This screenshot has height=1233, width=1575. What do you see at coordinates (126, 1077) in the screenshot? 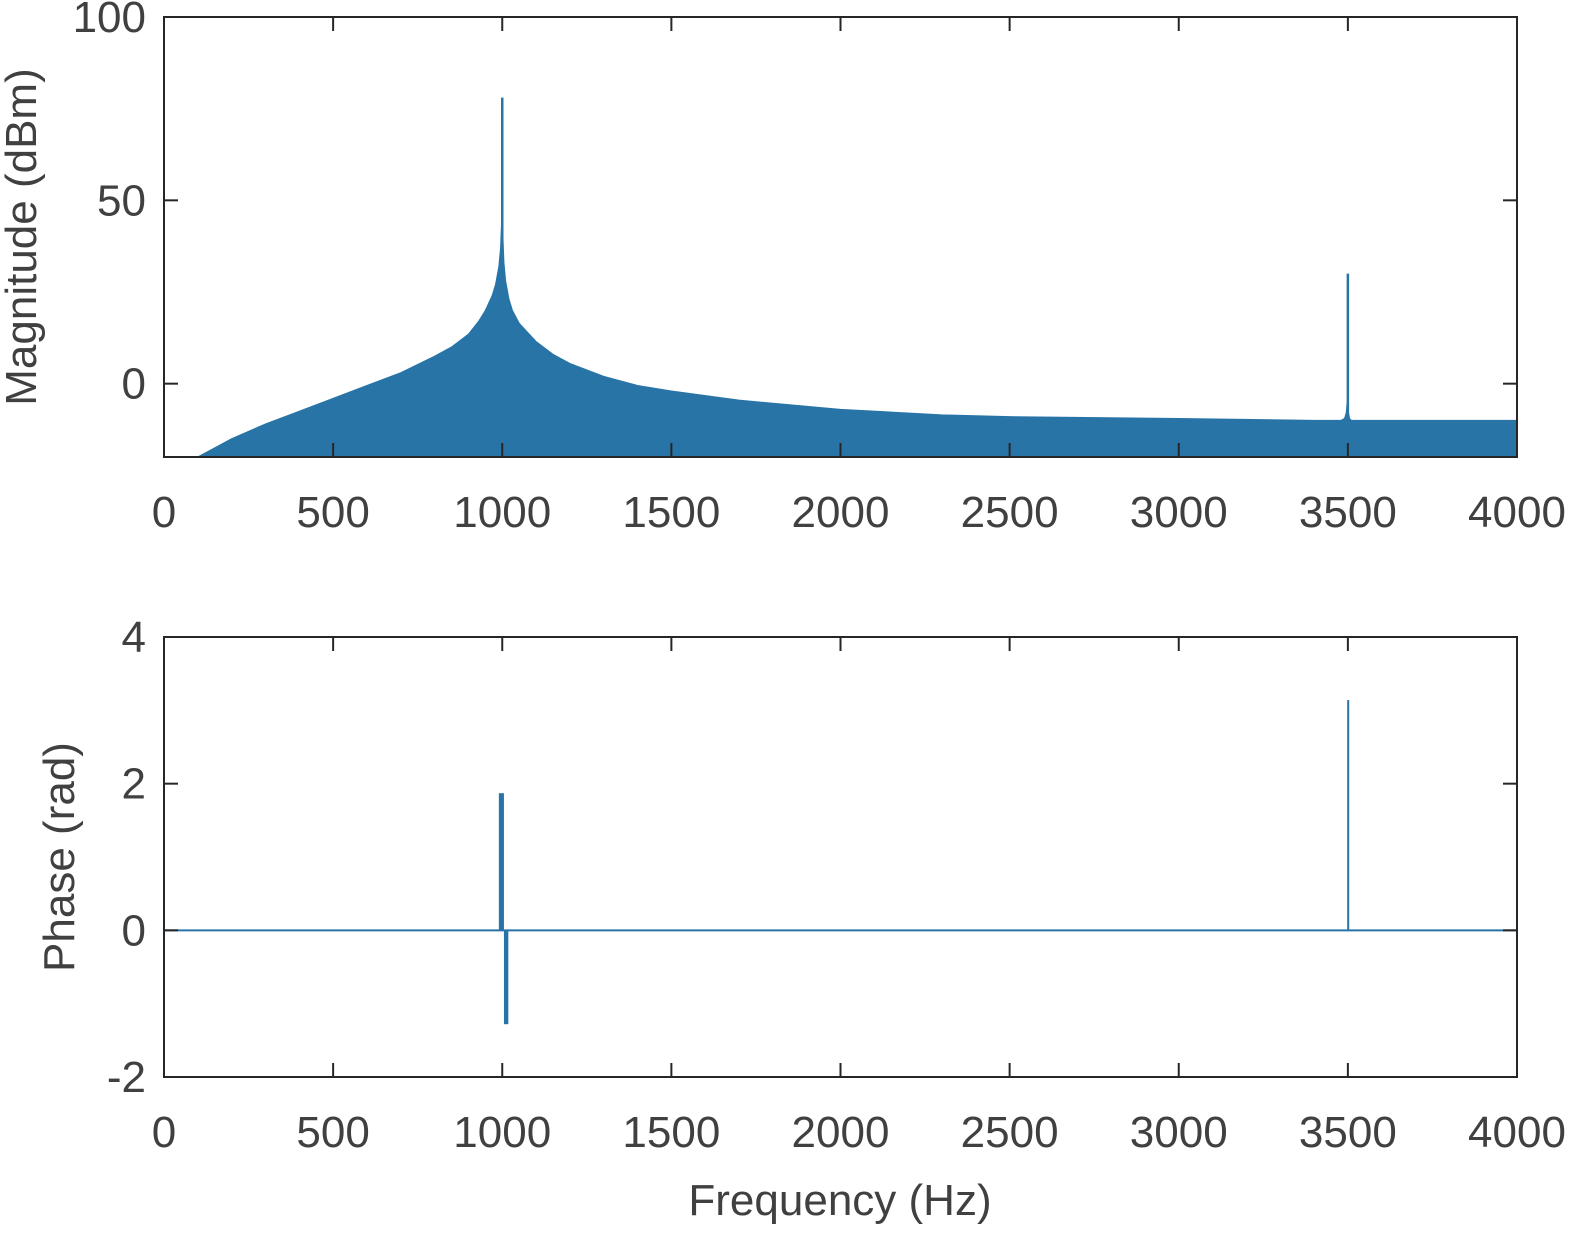
I see `y-tick-label: -2` at bounding box center [126, 1077].